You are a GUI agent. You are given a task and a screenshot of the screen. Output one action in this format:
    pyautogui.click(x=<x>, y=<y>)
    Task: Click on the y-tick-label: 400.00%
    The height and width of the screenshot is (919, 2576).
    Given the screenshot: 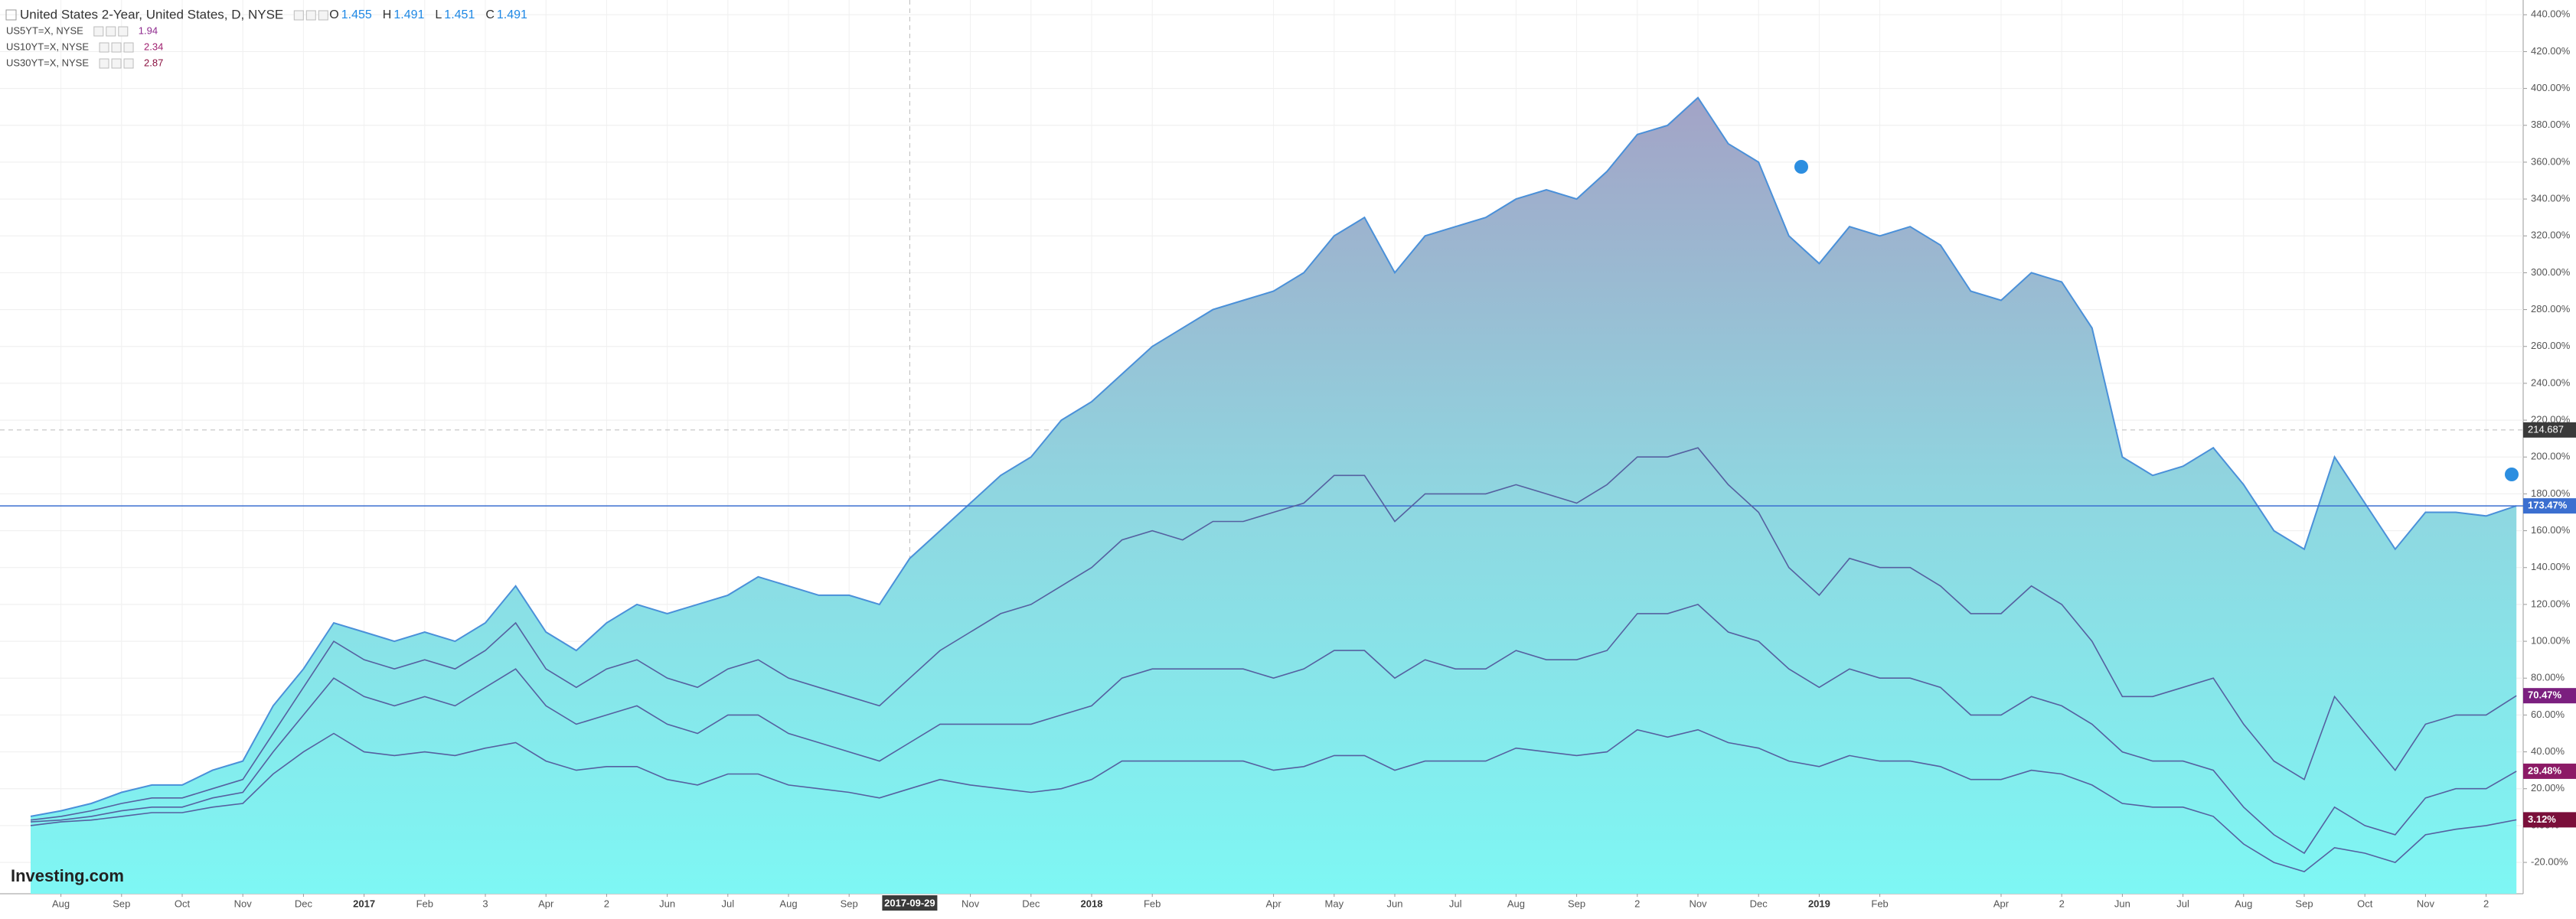 What is the action you would take?
    pyautogui.click(x=2551, y=87)
    